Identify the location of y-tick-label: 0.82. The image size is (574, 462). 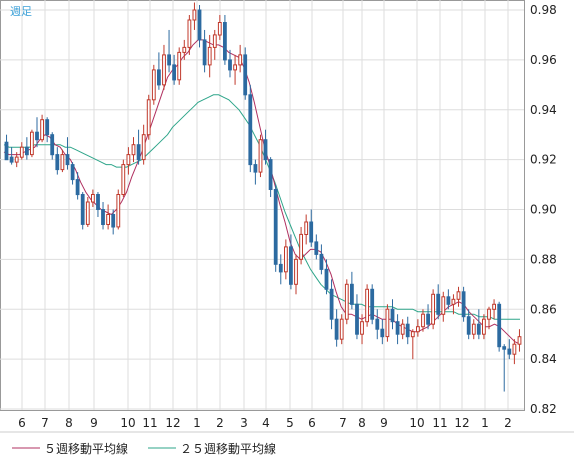
(543, 409).